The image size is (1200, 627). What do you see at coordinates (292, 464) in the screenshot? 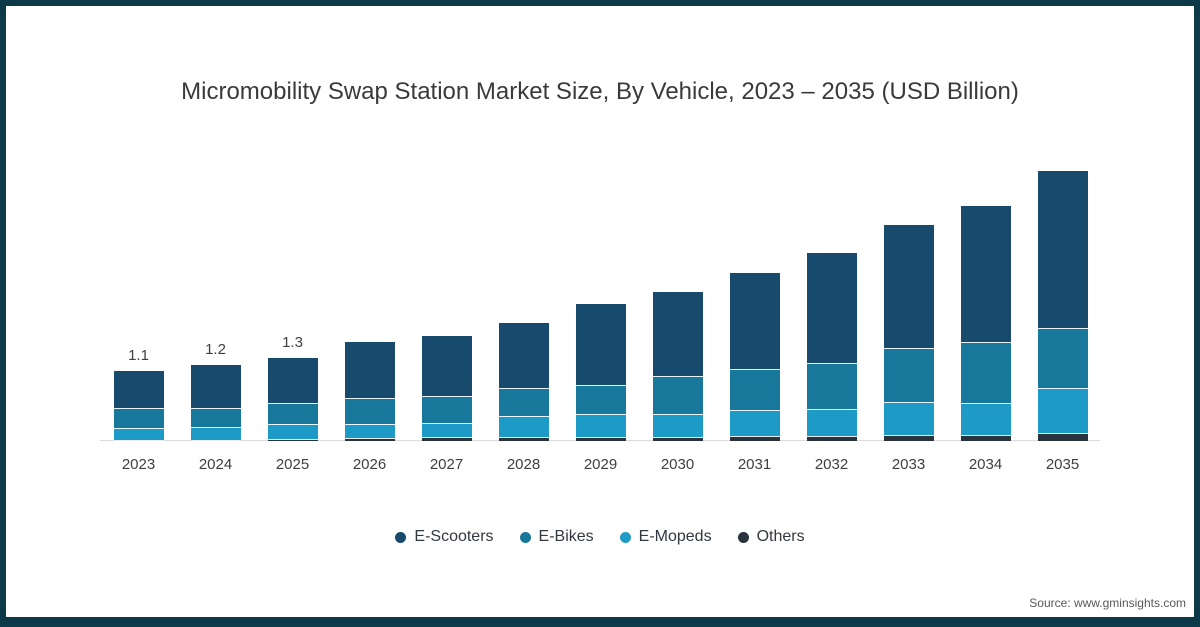
I see `x-axis-label-2025: 2025` at bounding box center [292, 464].